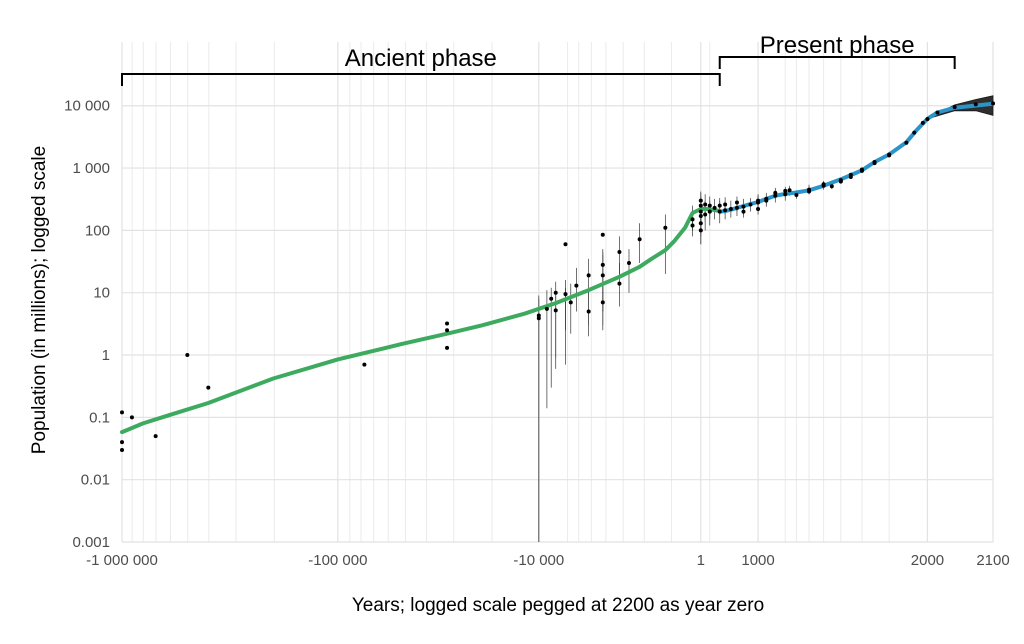  What do you see at coordinates (101, 293) in the screenshot?
I see `y-tick-label: 10` at bounding box center [101, 293].